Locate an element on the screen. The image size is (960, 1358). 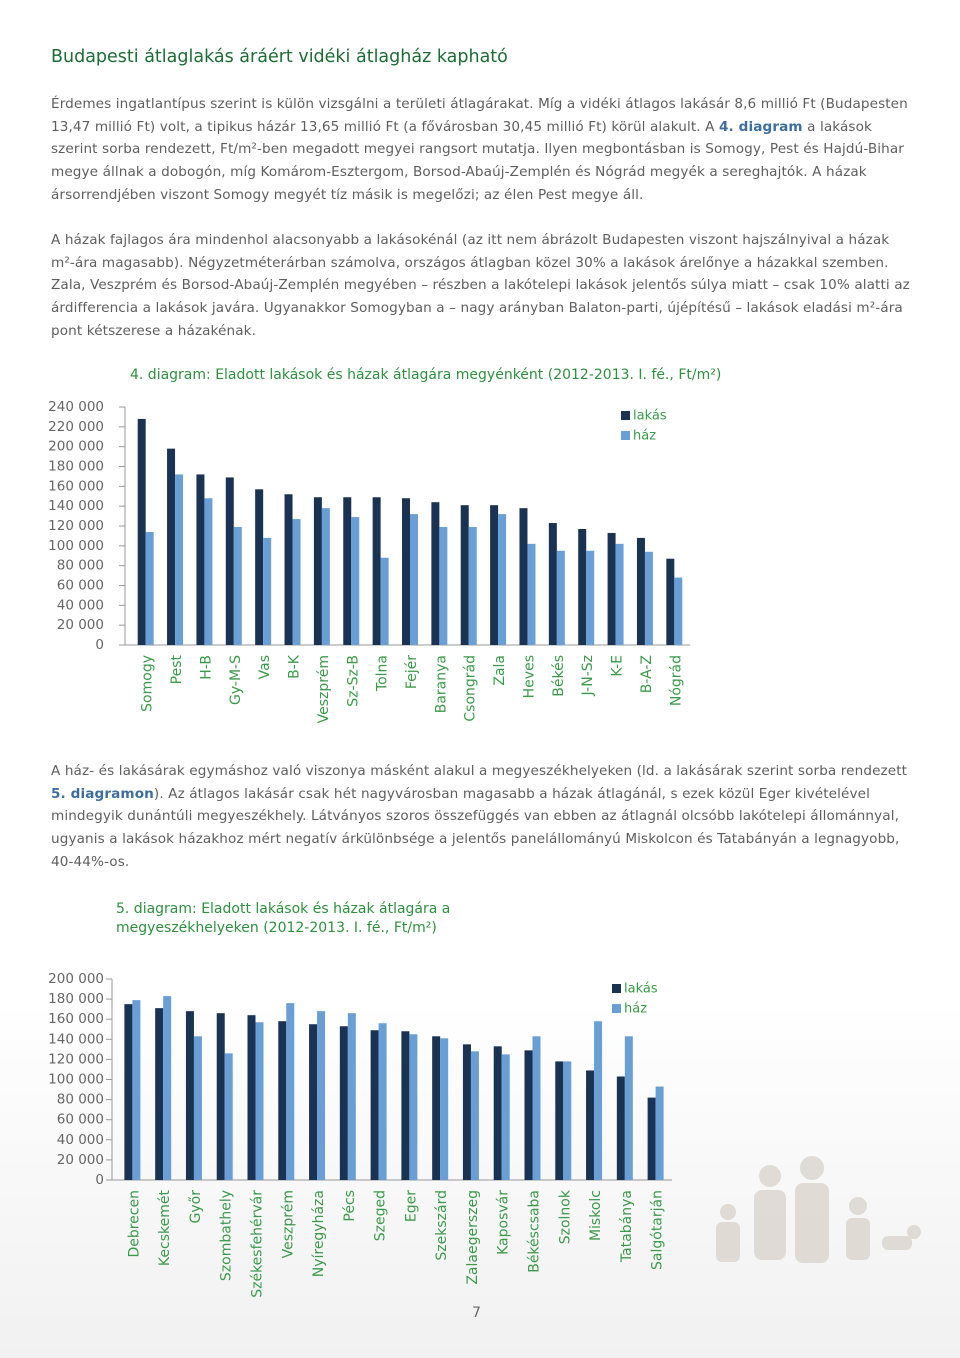
x-tick-label: Pest is located at coordinates (177, 669).